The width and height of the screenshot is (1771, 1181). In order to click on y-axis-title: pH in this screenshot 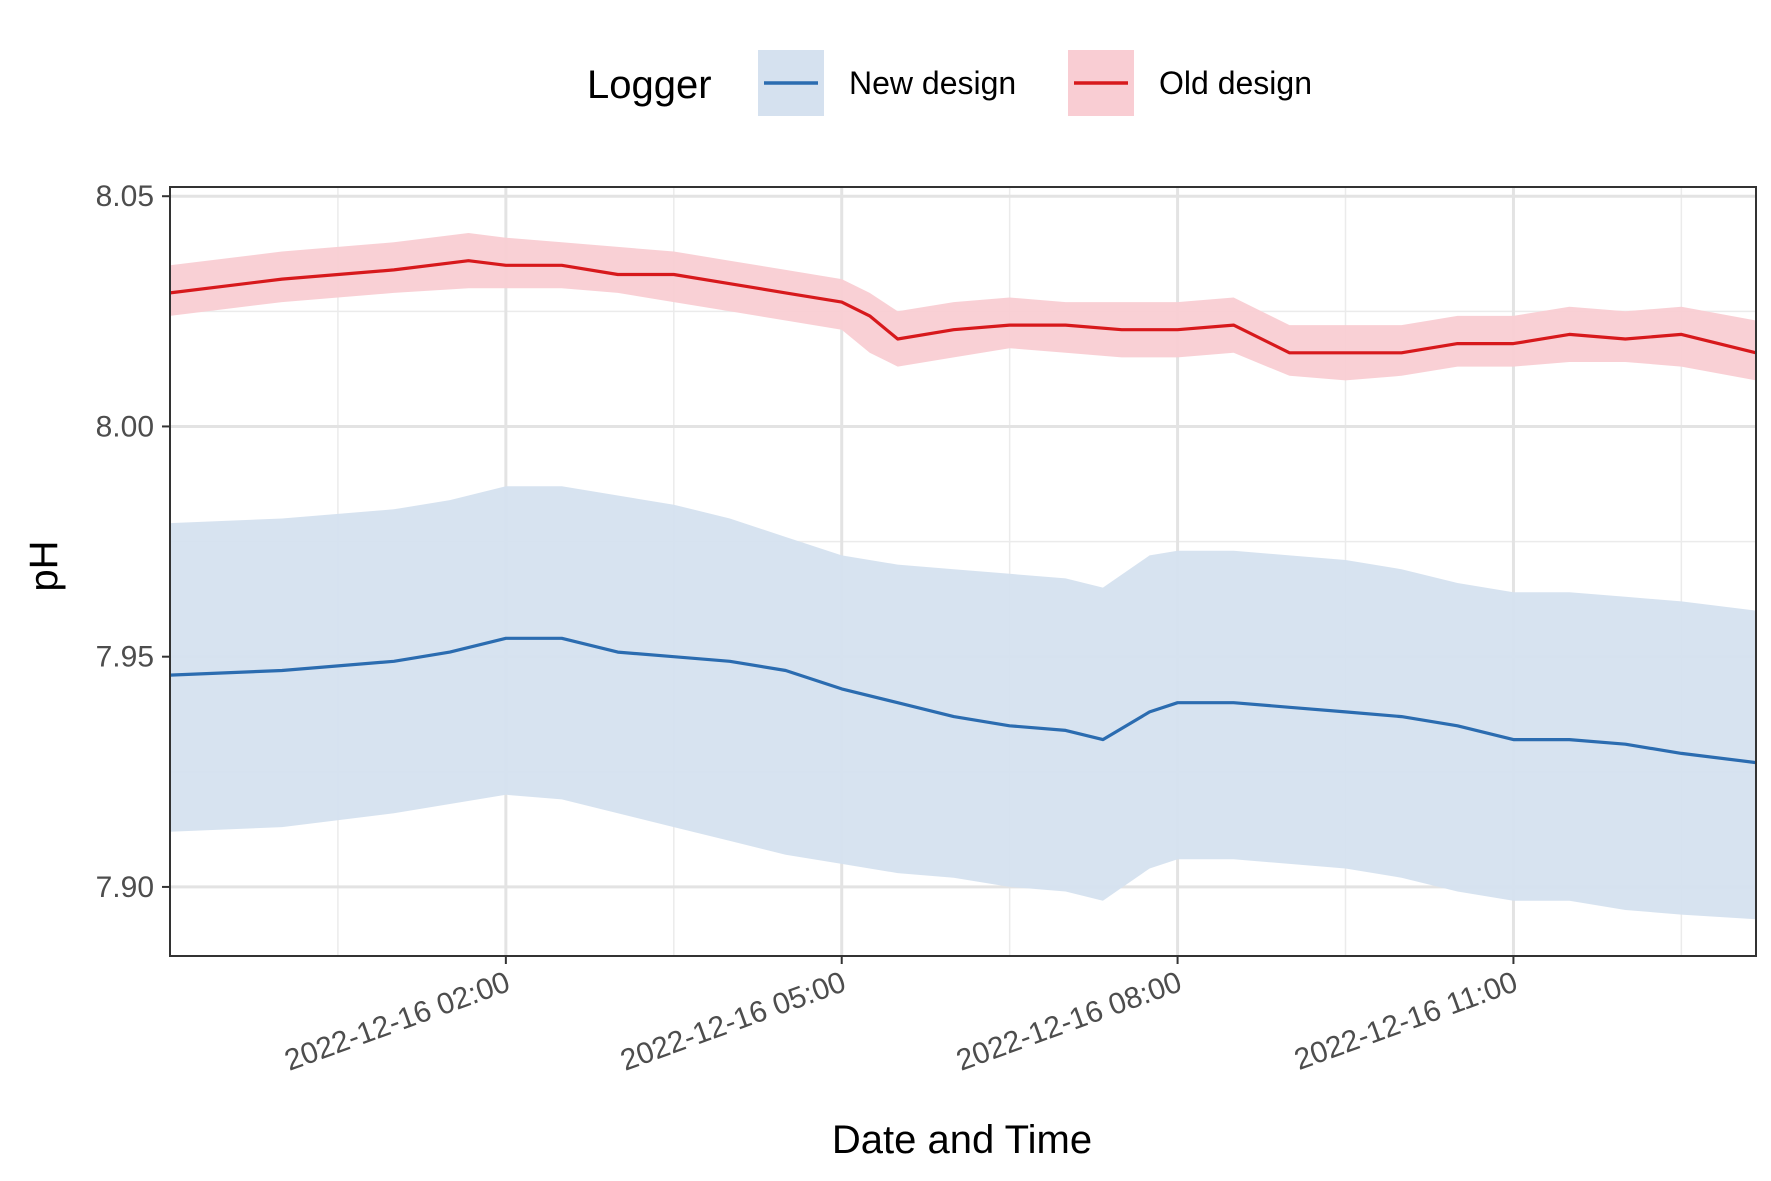, I will do `click(44, 565)`.